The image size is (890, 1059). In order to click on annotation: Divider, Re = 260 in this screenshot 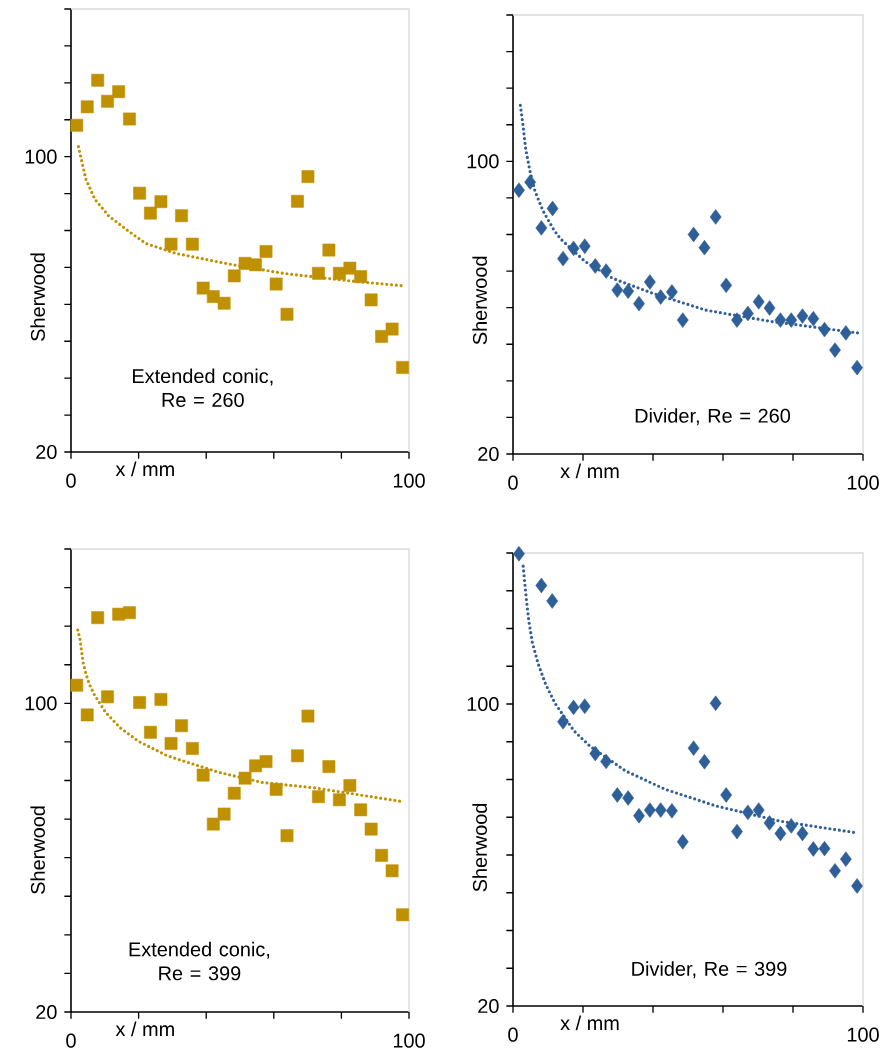, I will do `click(713, 417)`.